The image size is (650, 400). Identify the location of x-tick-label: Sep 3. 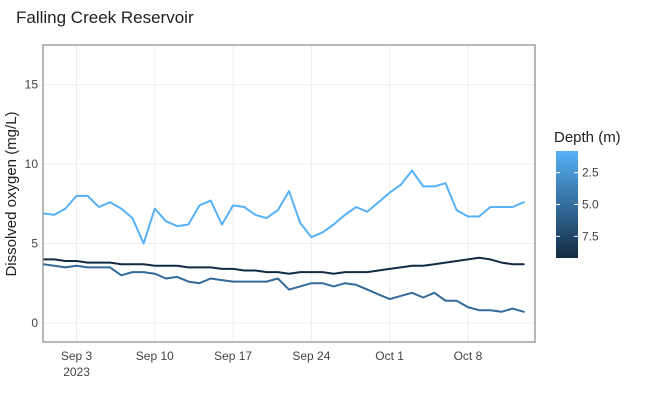
(77, 356).